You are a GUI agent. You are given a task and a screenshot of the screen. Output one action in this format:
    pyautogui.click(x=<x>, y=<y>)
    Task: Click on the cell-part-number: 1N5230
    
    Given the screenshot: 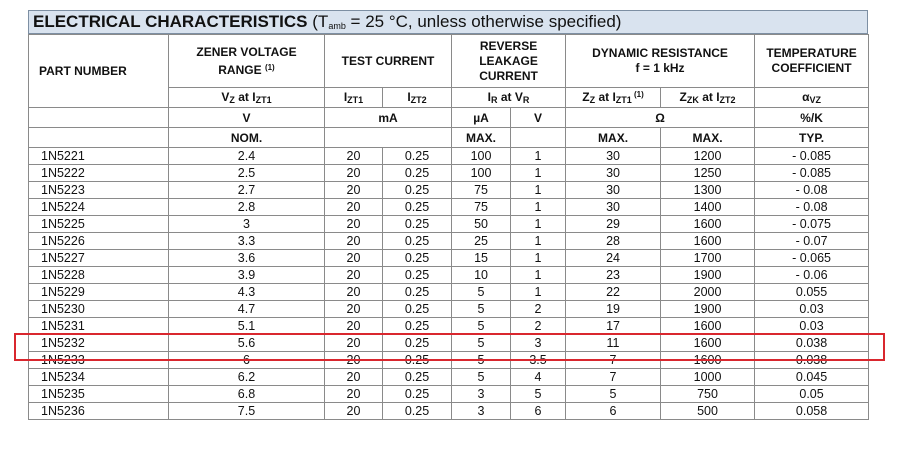 What is the action you would take?
    pyautogui.click(x=98, y=309)
    